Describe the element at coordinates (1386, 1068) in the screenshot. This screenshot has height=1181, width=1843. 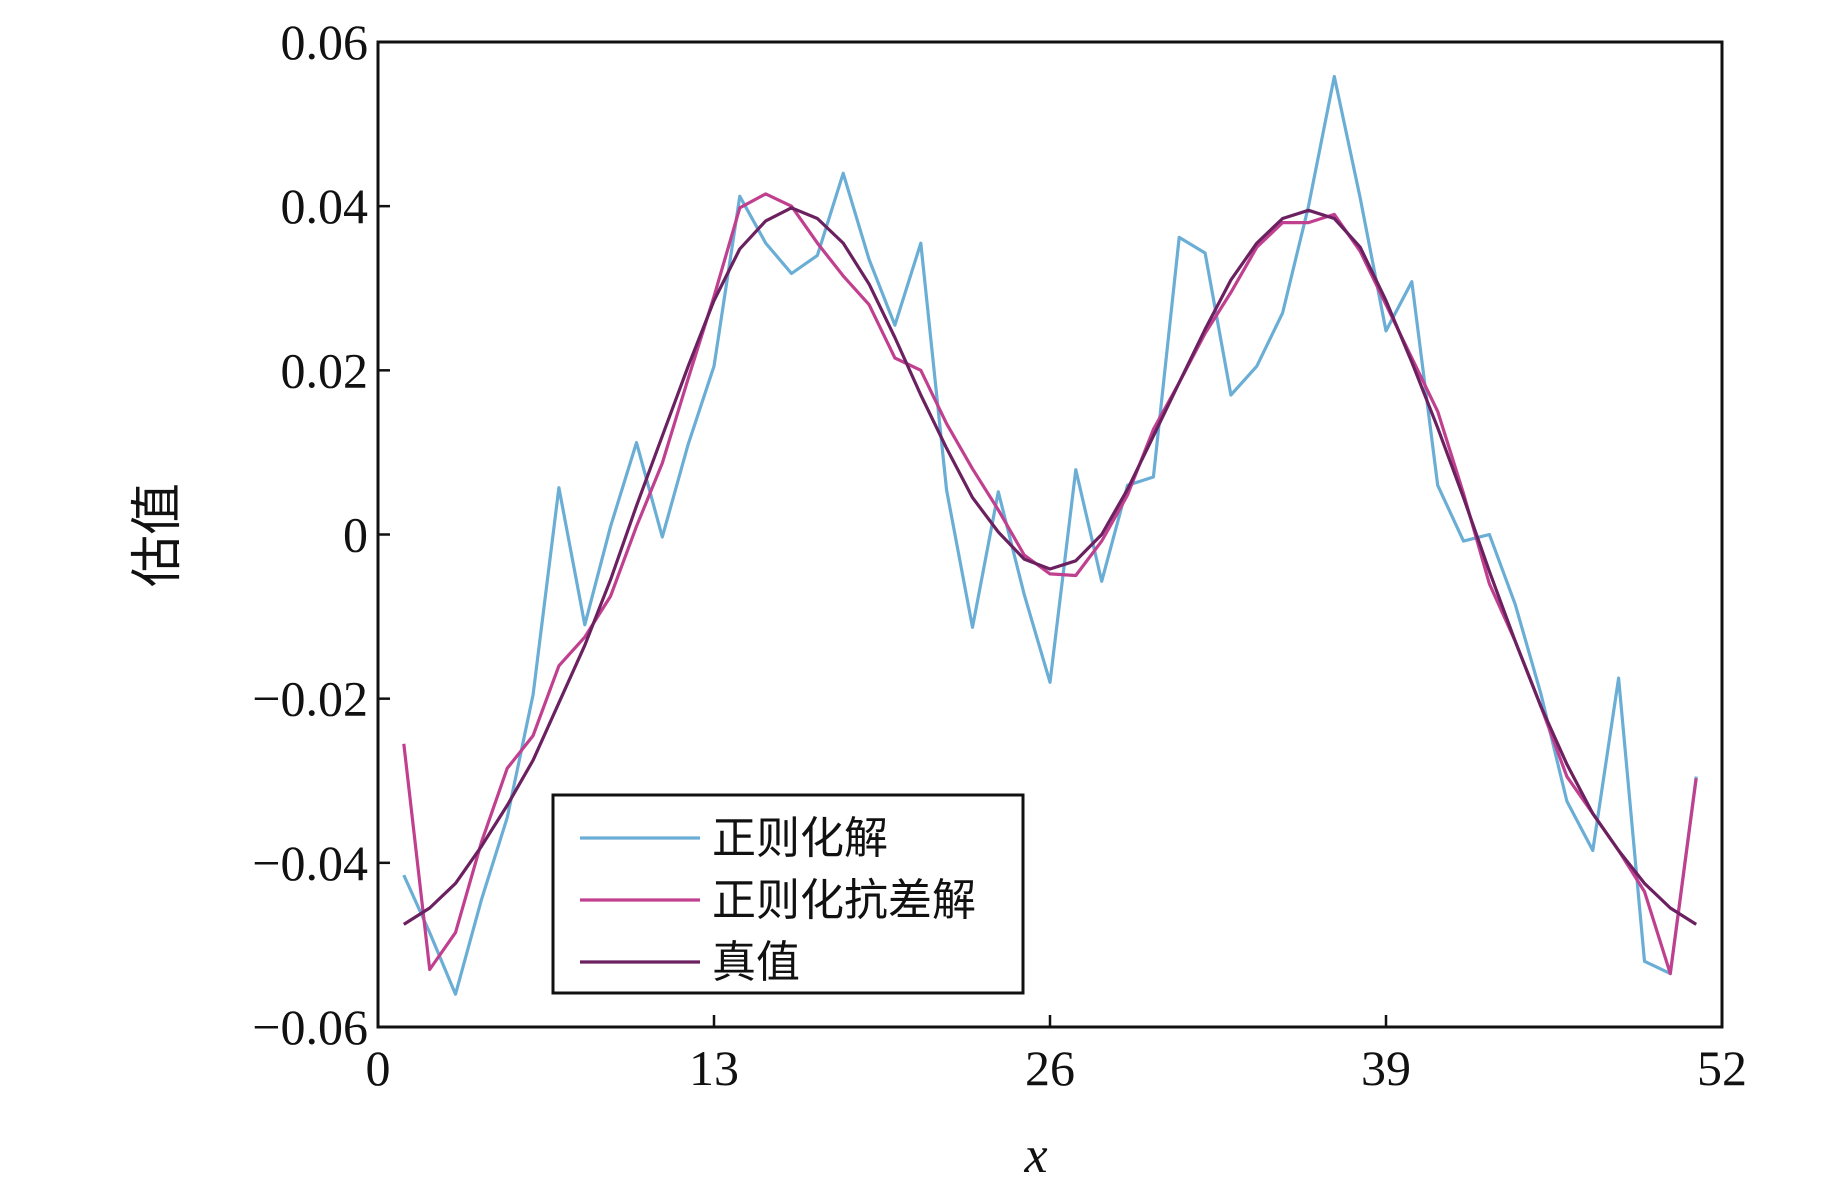
I see `x-tick-label-3: 39` at that location.